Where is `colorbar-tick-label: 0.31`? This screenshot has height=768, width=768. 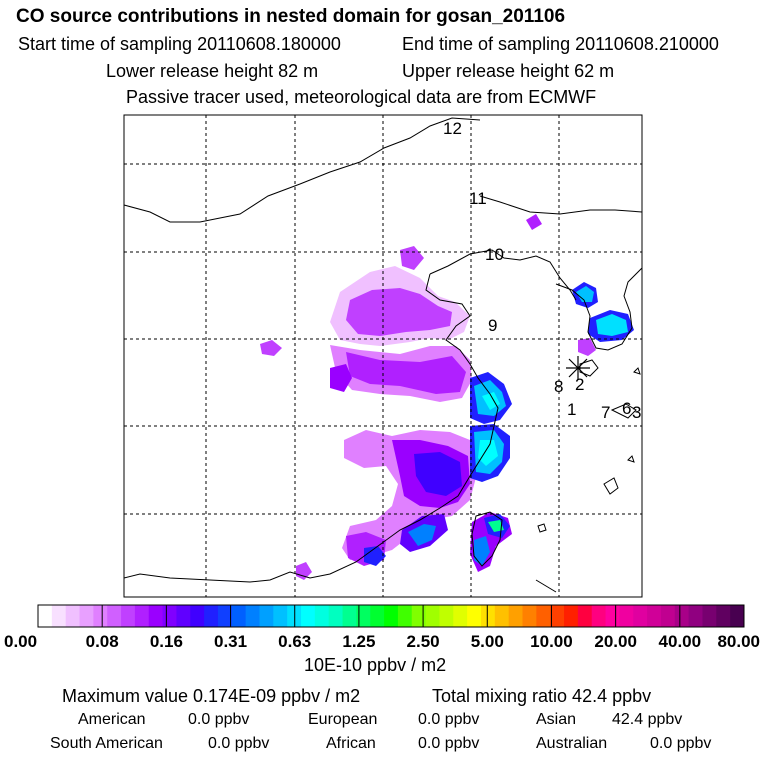 colorbar-tick-label: 0.31 is located at coordinates (230, 641).